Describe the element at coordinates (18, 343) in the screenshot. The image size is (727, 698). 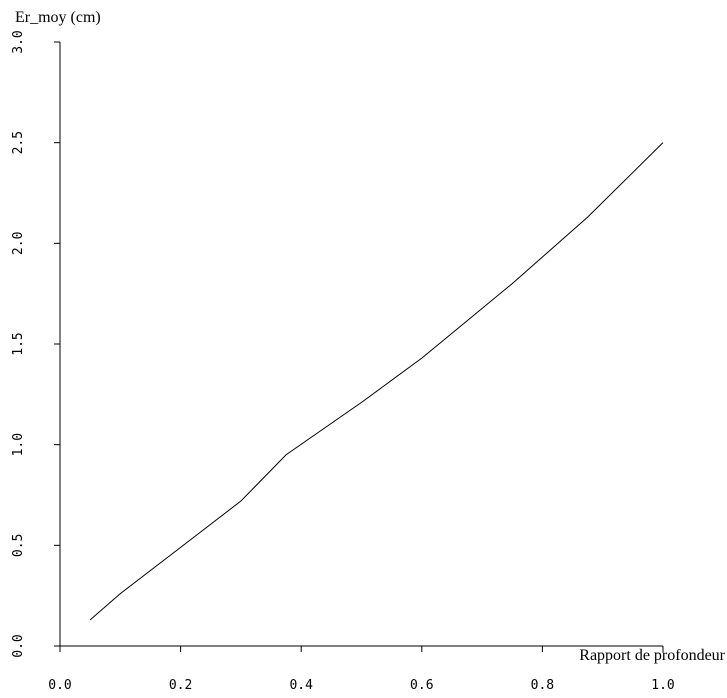
I see `y-tick-label: 1.5` at that location.